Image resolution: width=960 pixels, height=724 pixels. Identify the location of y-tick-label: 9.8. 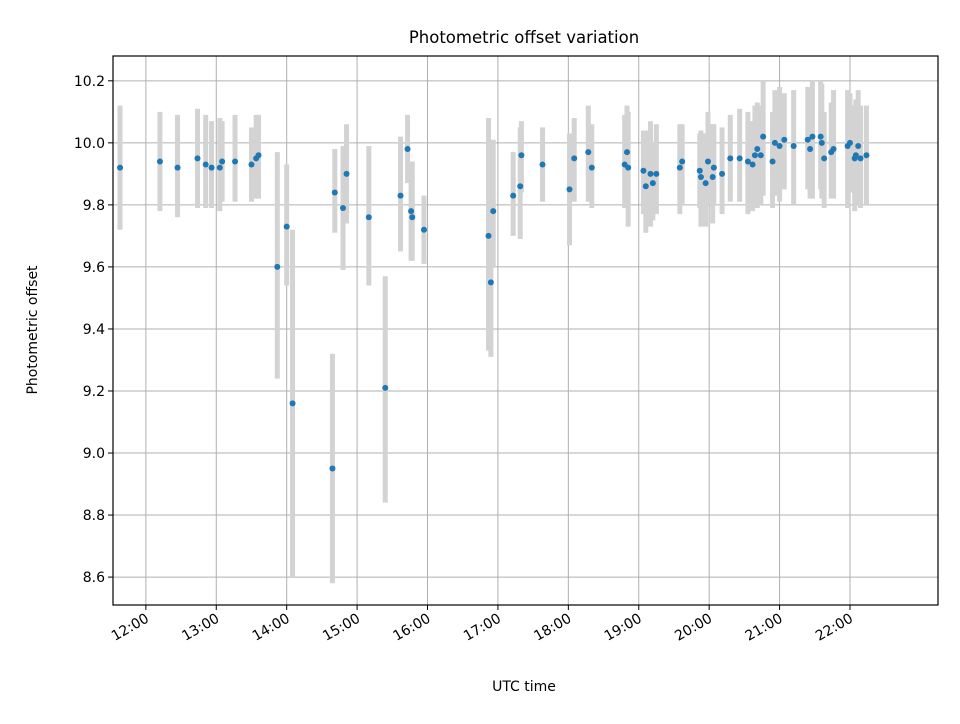
(94, 206).